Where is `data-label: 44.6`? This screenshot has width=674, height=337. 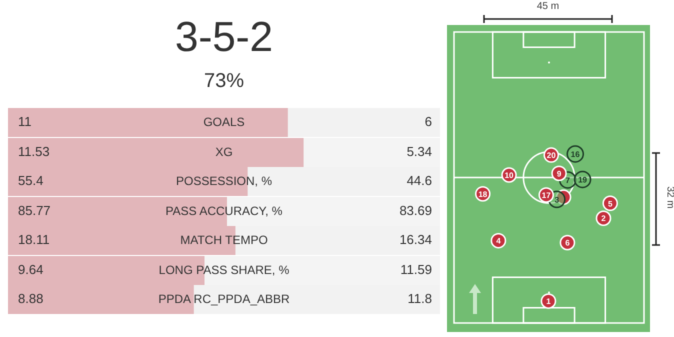 data-label: 44.6 is located at coordinates (419, 180).